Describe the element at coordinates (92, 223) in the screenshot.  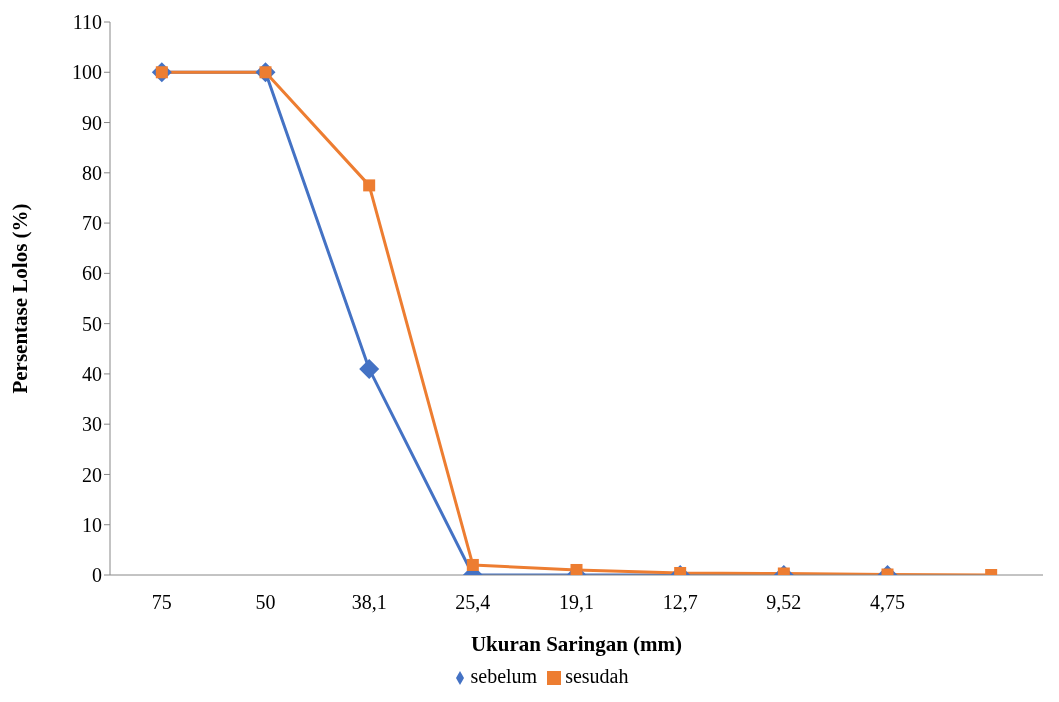
I see `y-tick-label: 70` at that location.